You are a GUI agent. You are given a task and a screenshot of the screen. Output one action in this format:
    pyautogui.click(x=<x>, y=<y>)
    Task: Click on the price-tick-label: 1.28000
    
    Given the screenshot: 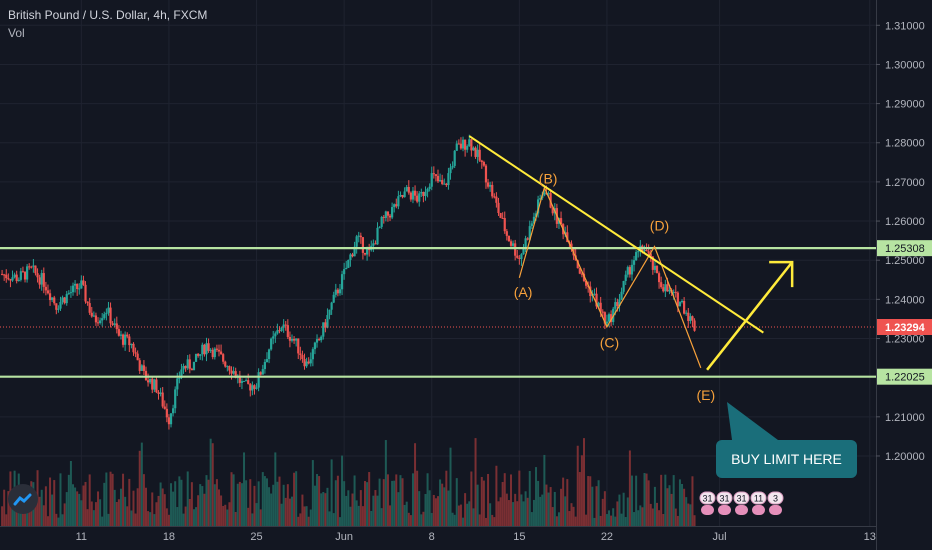 What is the action you would take?
    pyautogui.click(x=905, y=144)
    